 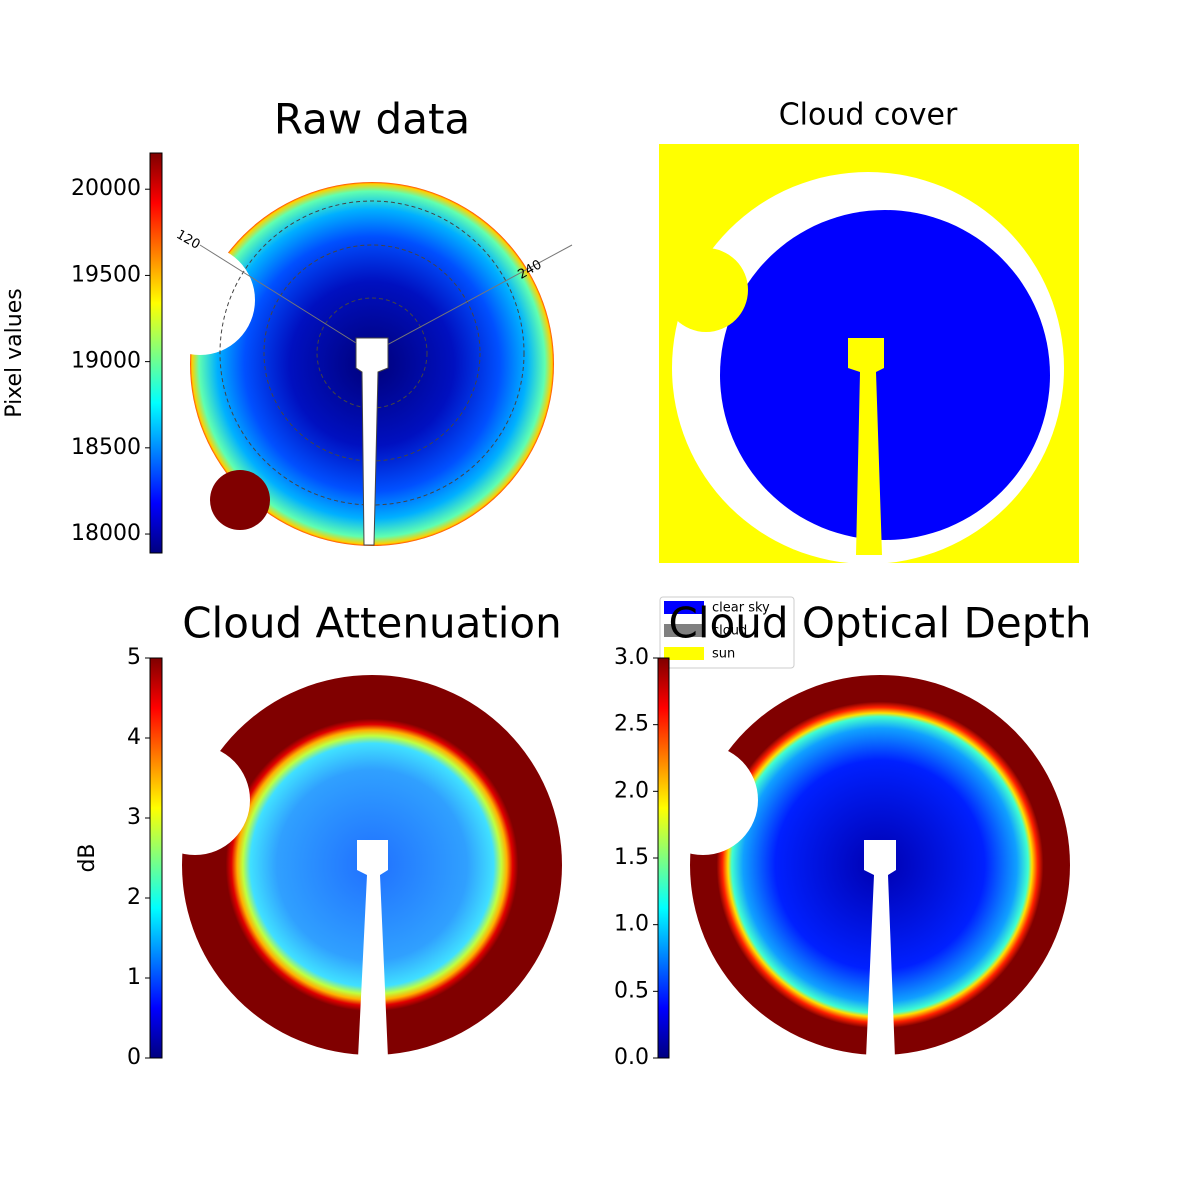 I want to click on legend-label: clear sky, so click(x=741, y=608).